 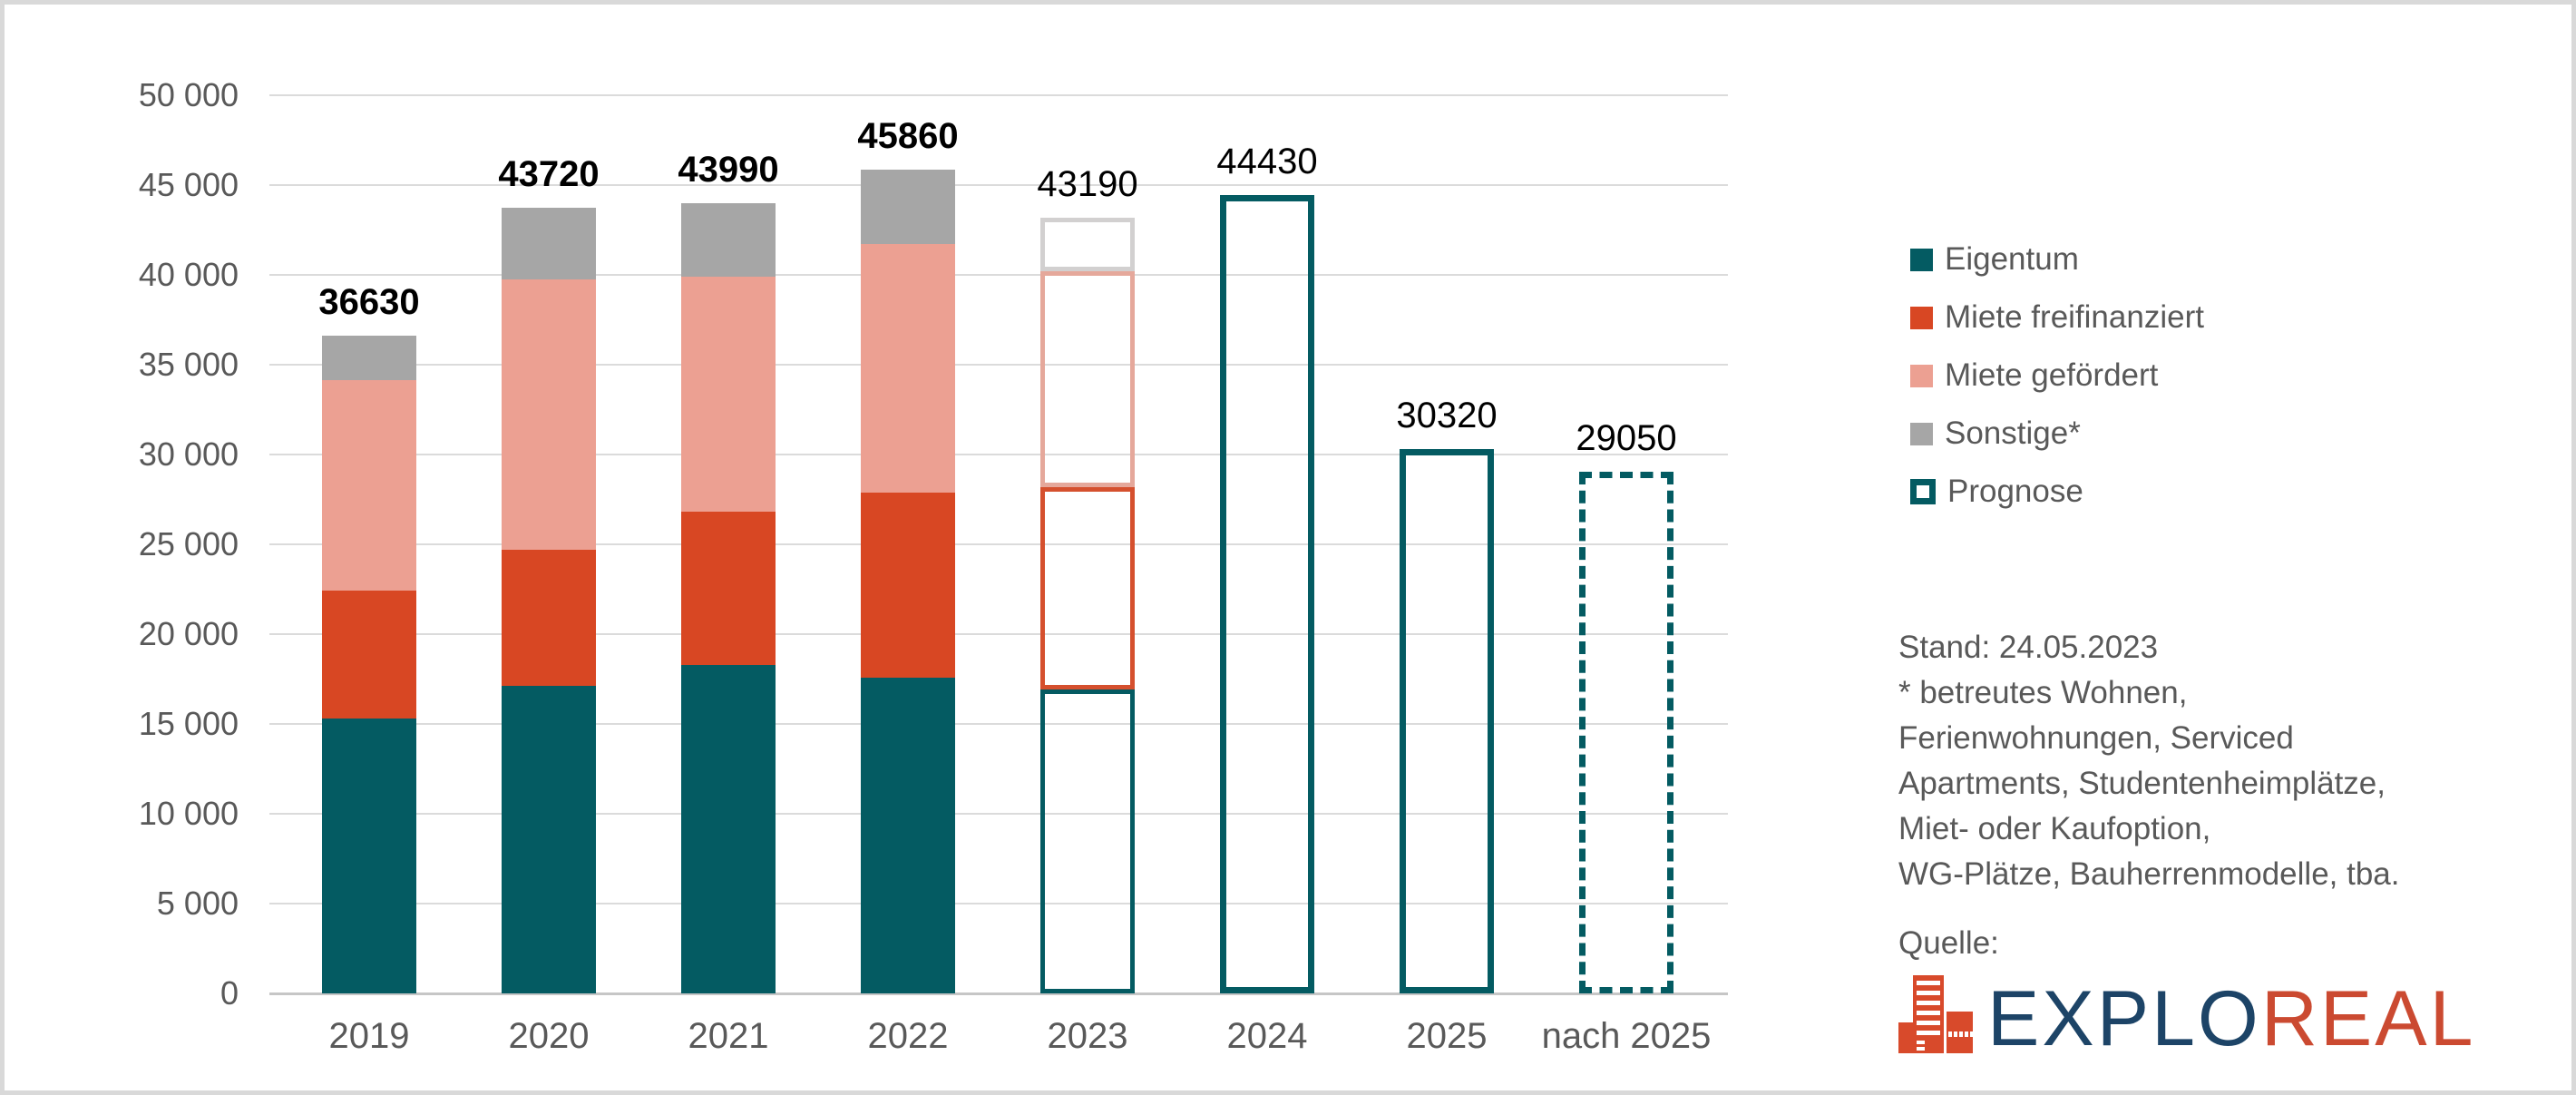 I want to click on x-axis-category-label: 2019, so click(x=369, y=1036).